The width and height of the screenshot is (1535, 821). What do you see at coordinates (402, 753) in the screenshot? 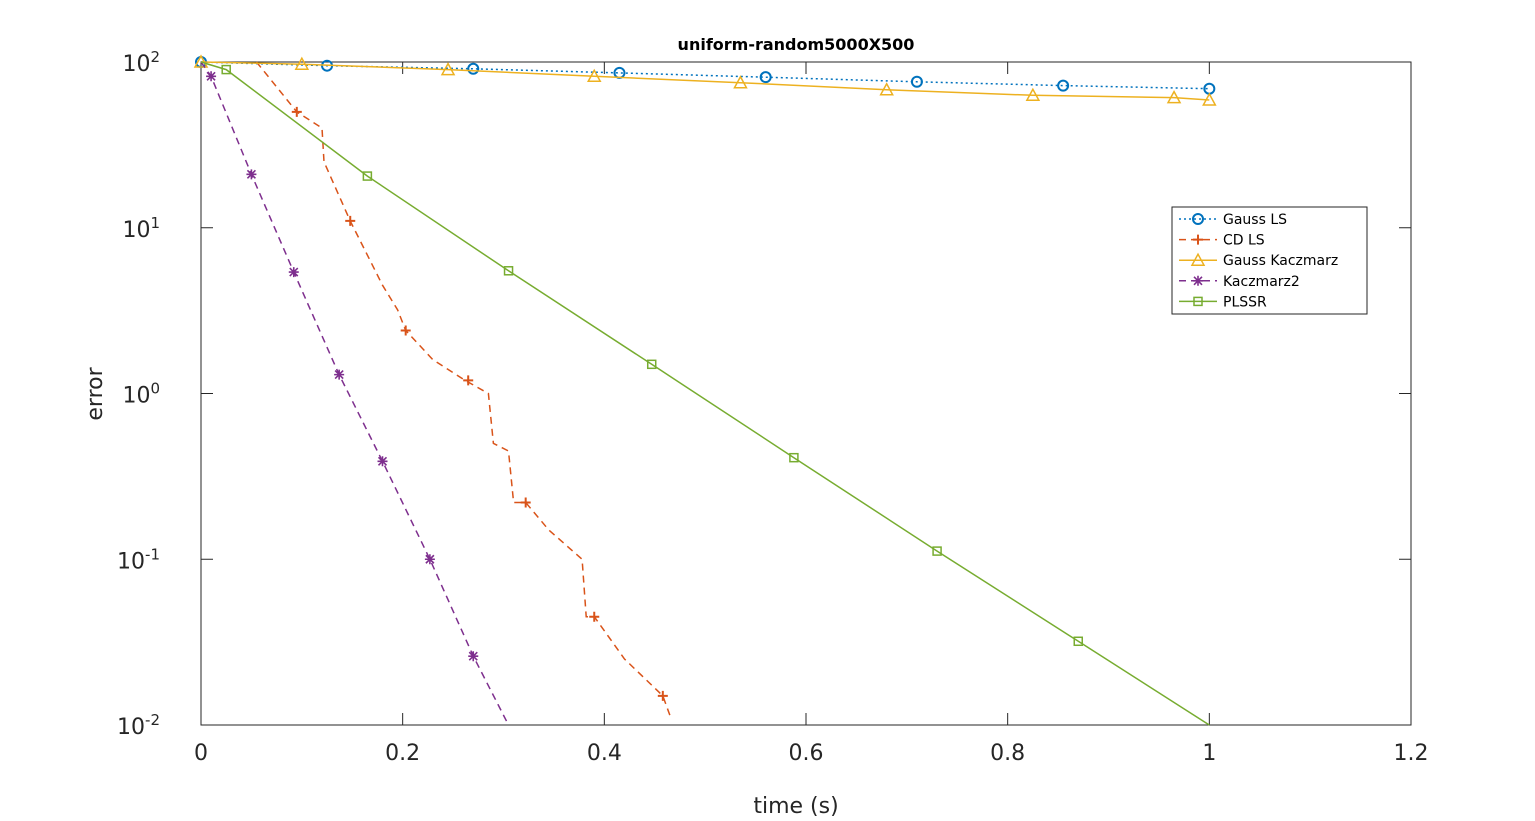
I see `x-tick-label: 0.2` at bounding box center [402, 753].